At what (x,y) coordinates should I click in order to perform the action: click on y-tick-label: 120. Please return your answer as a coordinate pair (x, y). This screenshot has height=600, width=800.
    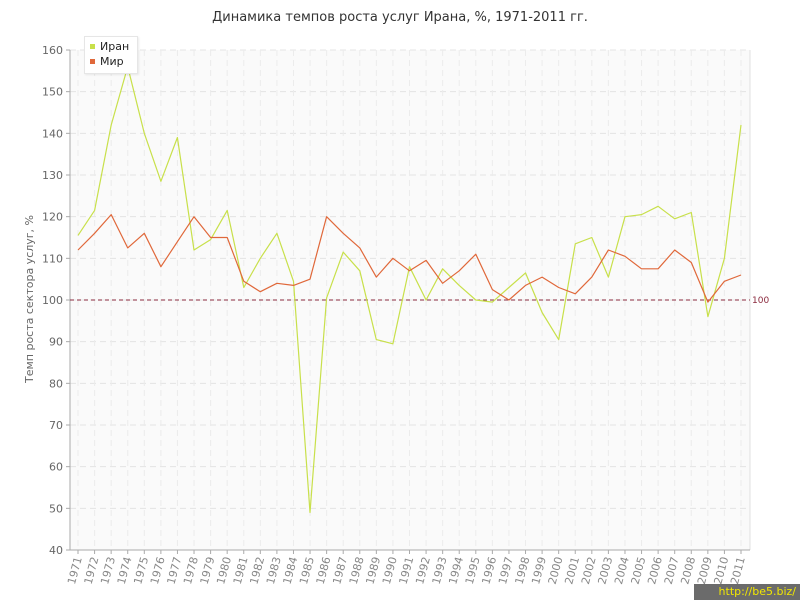
    Looking at the image, I should click on (52, 217).